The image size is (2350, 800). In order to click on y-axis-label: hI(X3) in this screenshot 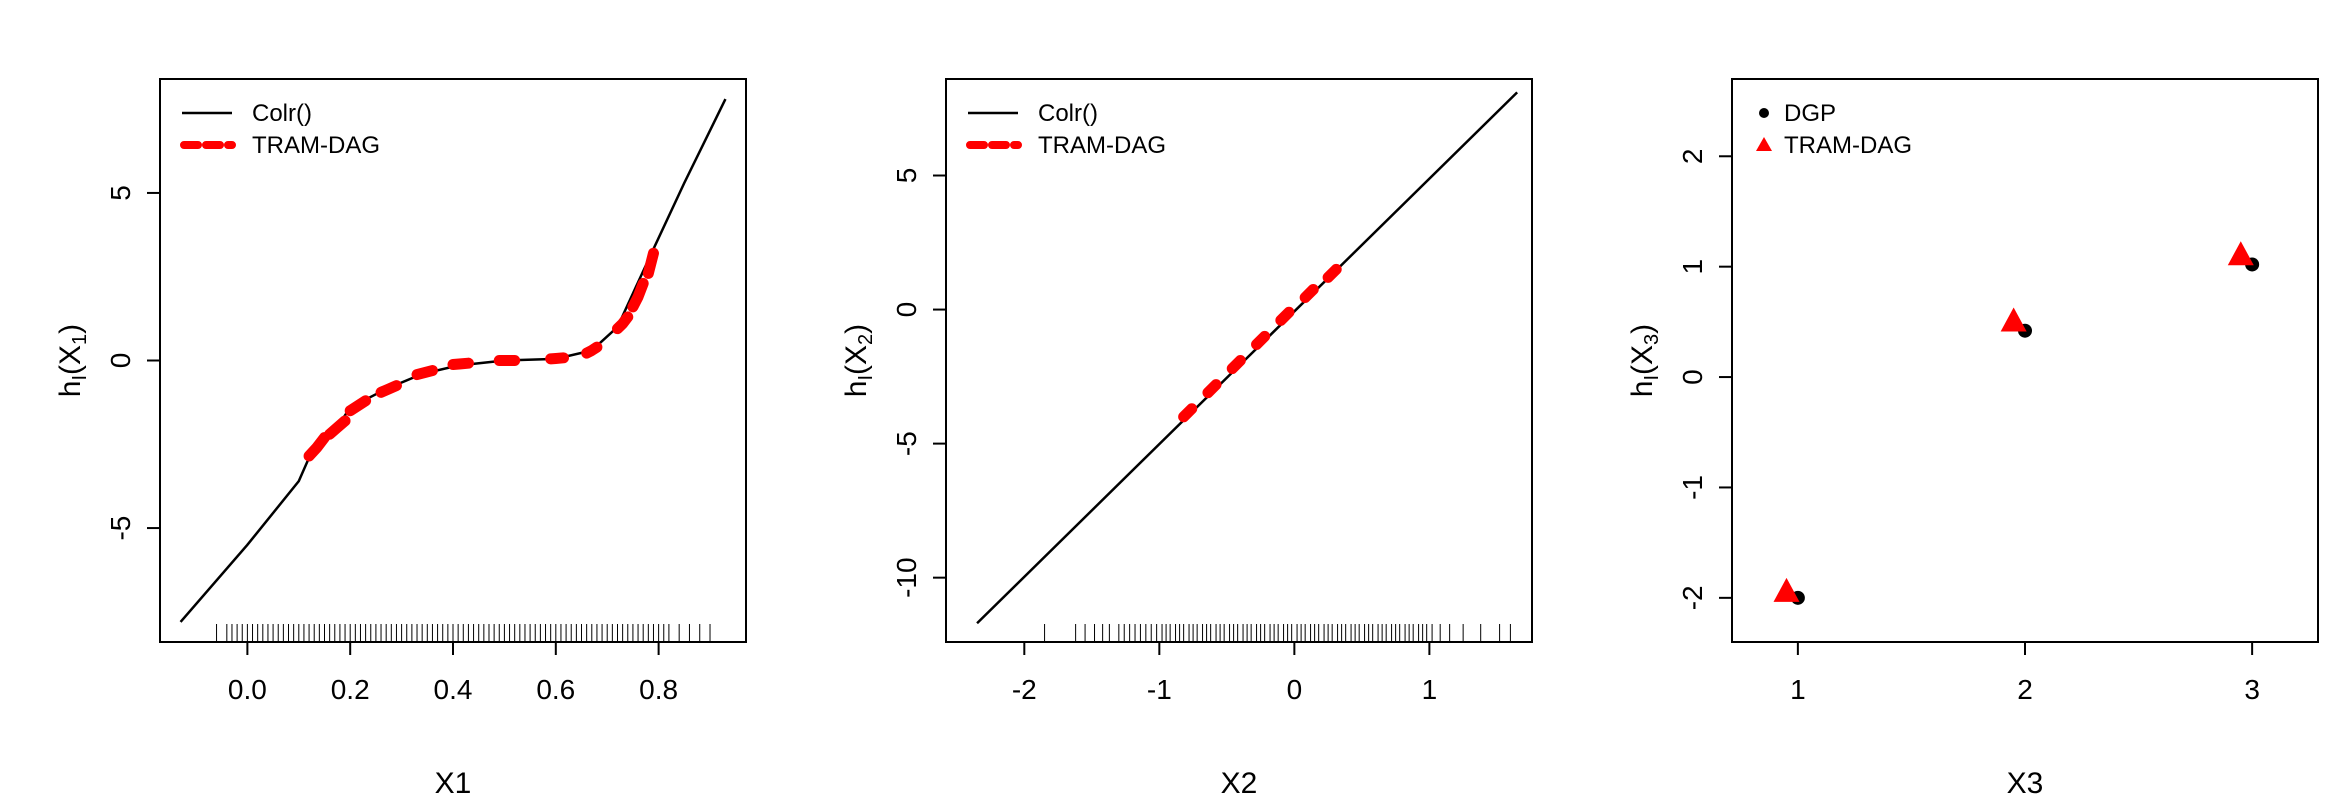, I will do `click(1644, 360)`.